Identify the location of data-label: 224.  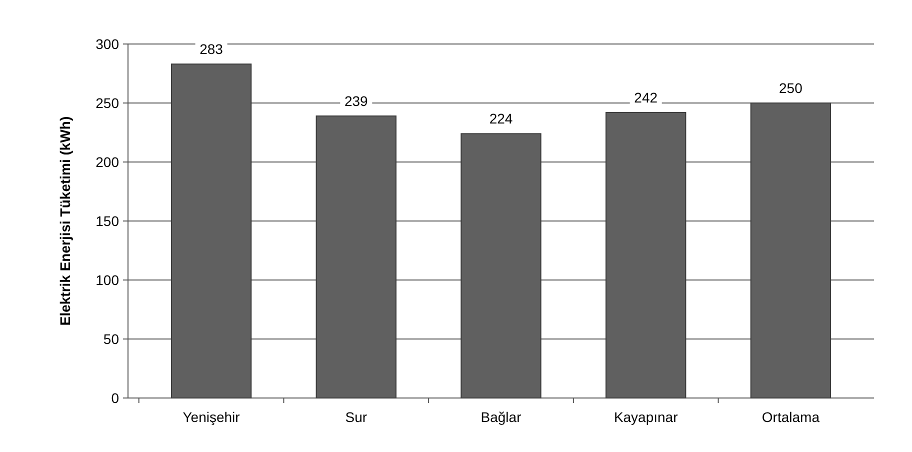
(501, 118).